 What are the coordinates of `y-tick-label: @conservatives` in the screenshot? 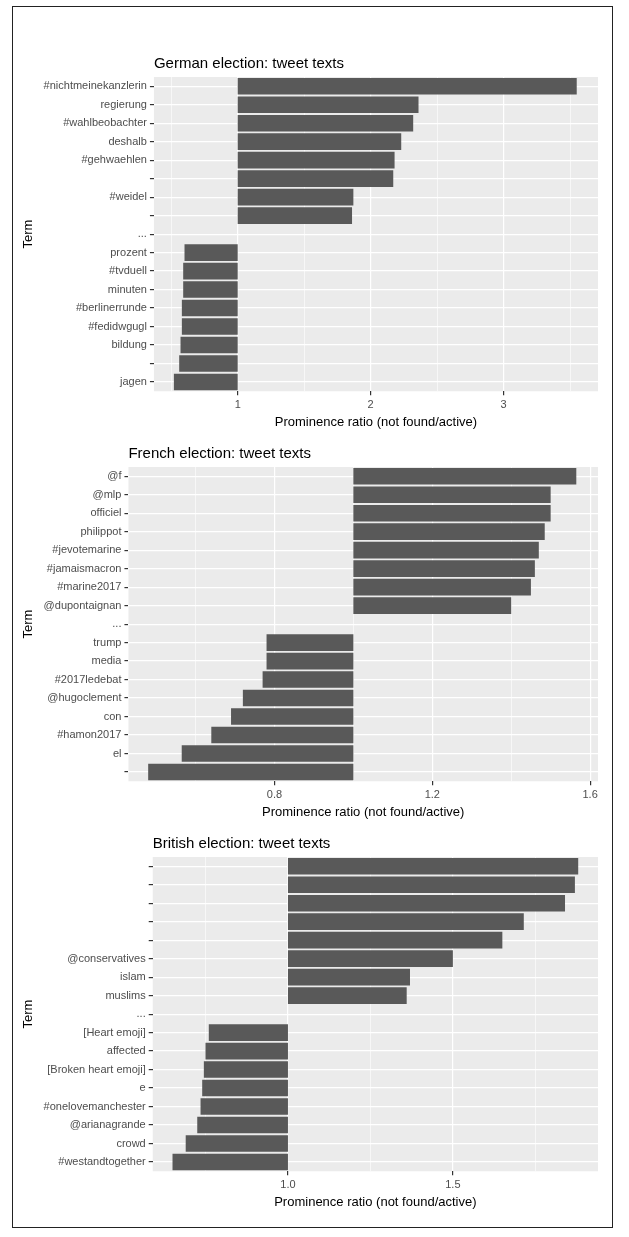 It's located at (107, 957).